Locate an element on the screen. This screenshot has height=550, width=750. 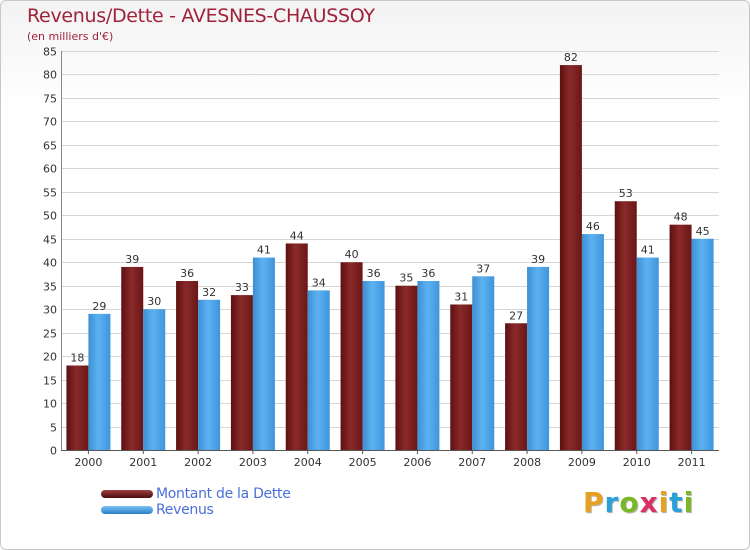
y-tick-label: 0 is located at coordinates (53, 451).